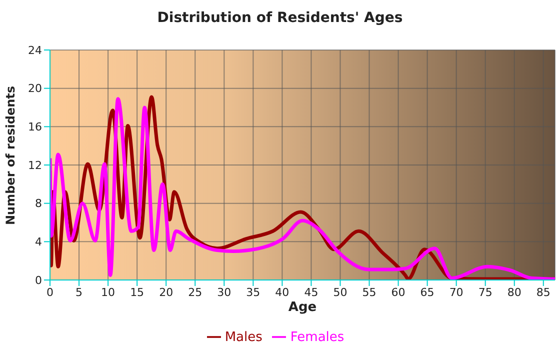  What do you see at coordinates (35, 165) in the screenshot?
I see `y-tick-label: 12` at bounding box center [35, 165].